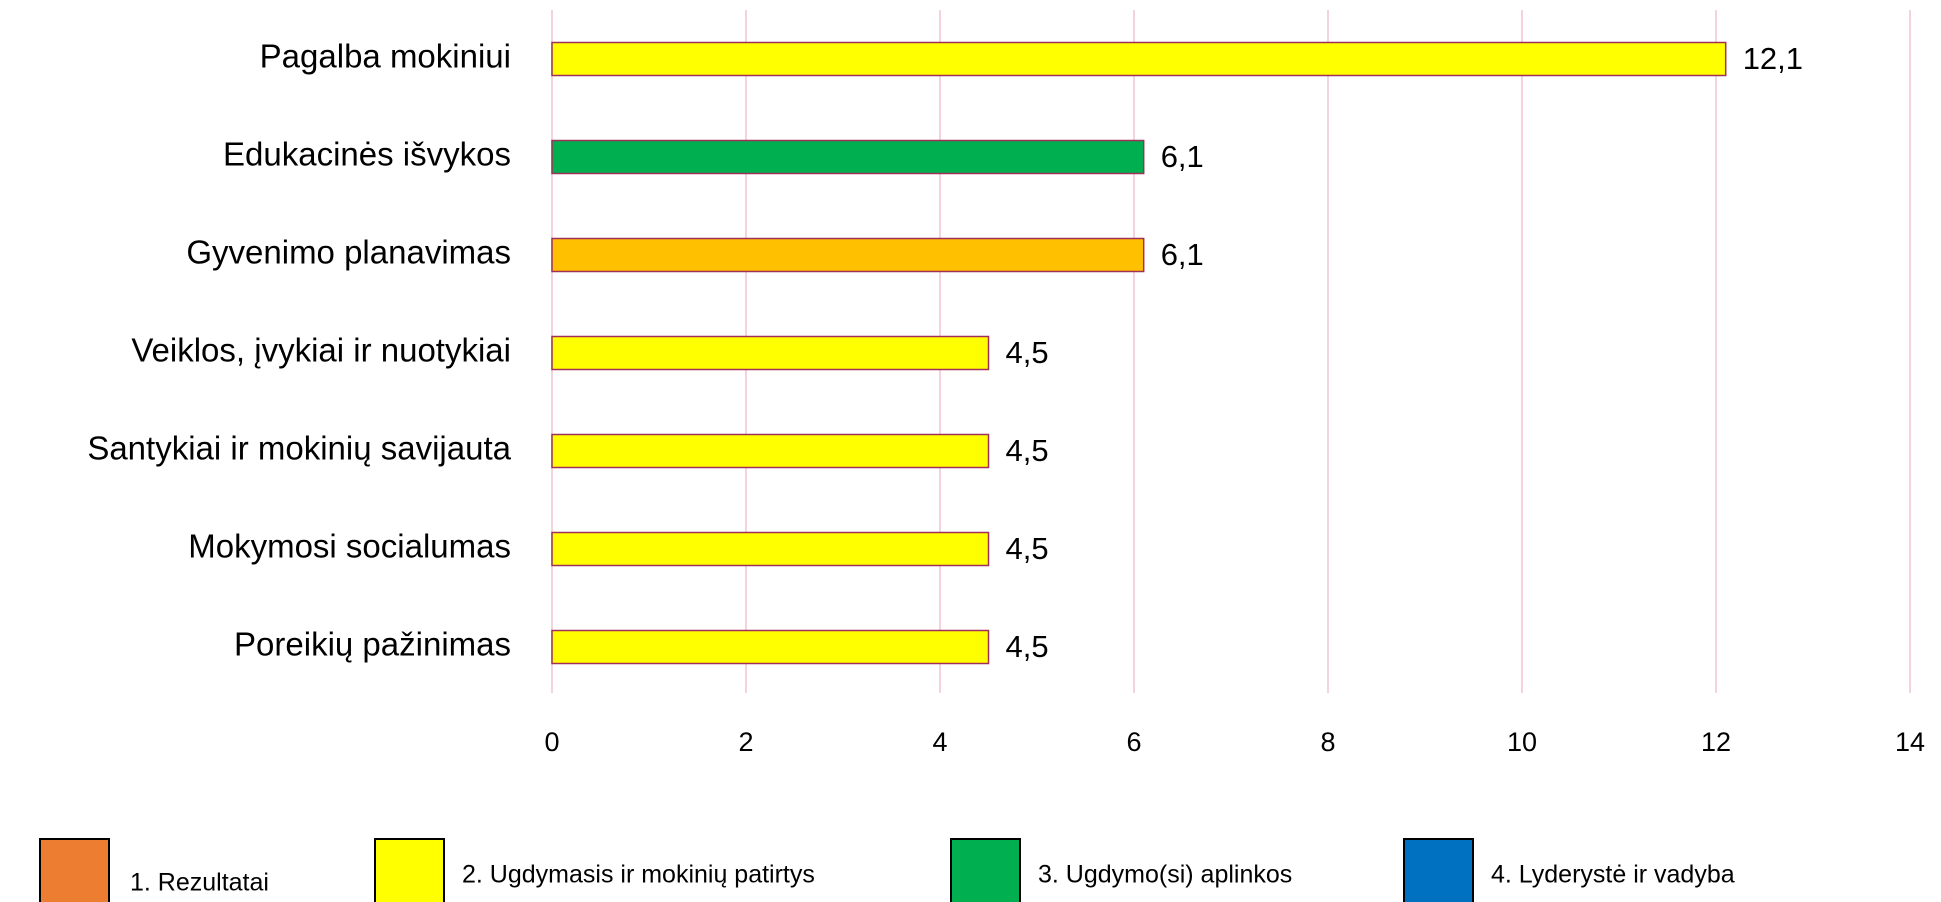 The height and width of the screenshot is (902, 1941). I want to click on x-tick-label: 14, so click(1910, 742).